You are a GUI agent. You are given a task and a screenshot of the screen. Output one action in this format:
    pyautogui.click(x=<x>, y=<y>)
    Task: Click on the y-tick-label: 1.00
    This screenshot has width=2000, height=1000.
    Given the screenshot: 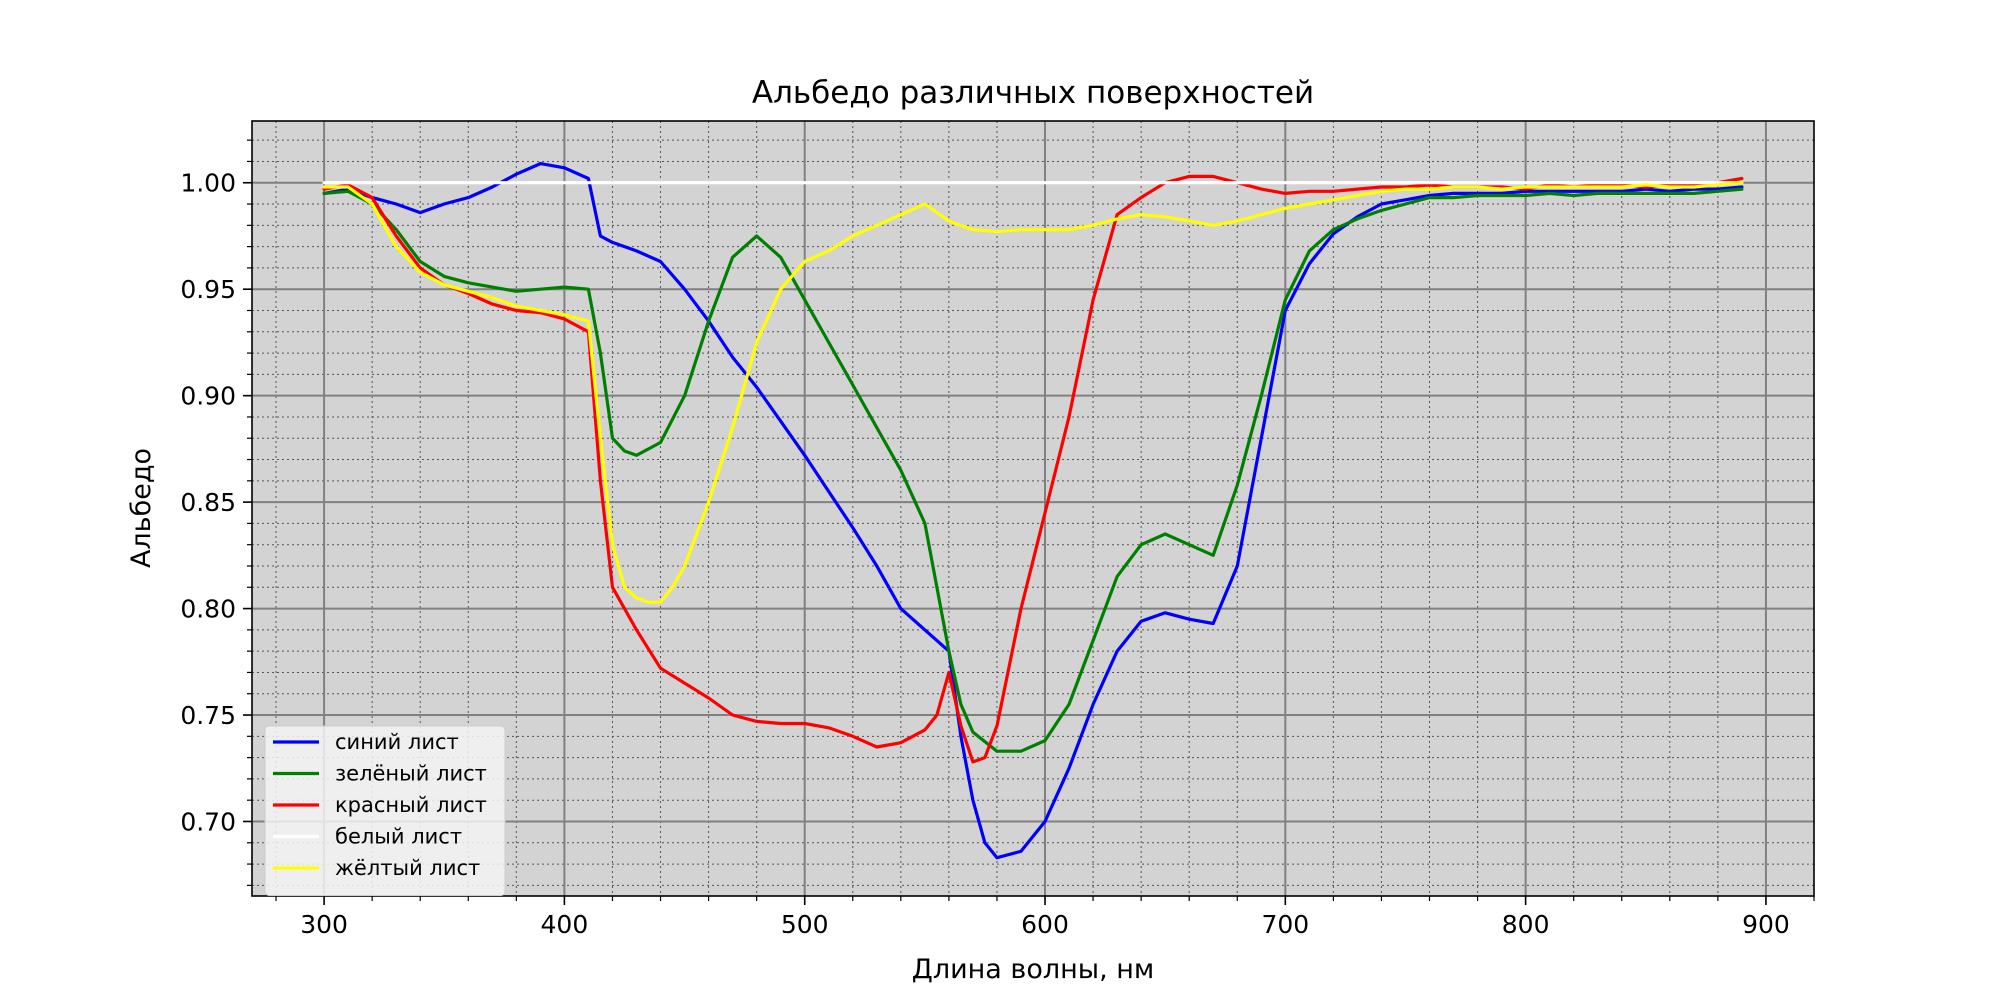 What is the action you would take?
    pyautogui.click(x=208, y=183)
    